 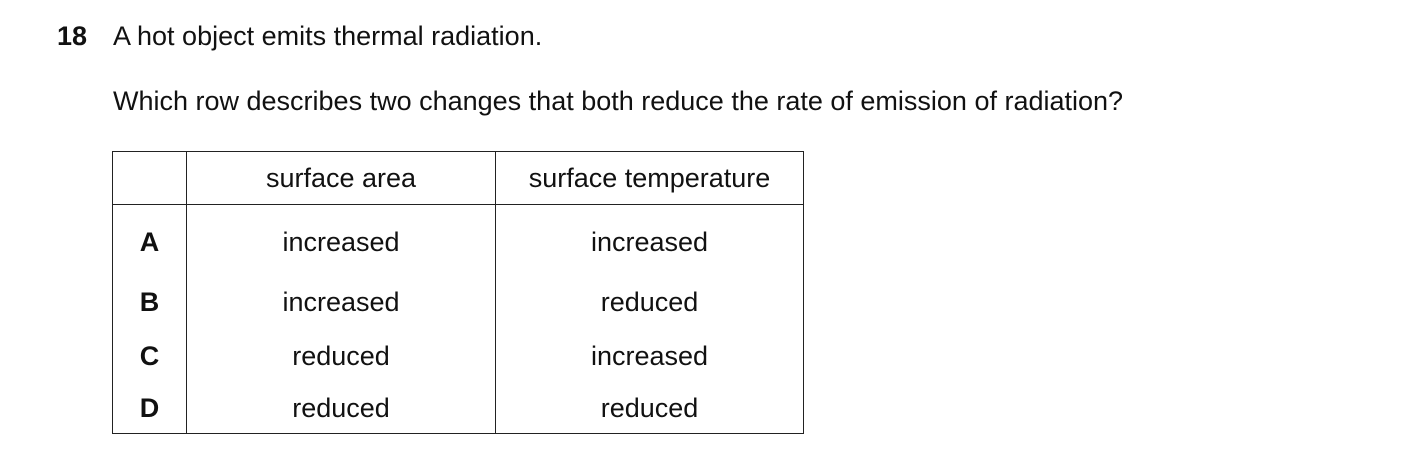 What do you see at coordinates (649, 178) in the screenshot?
I see `header-surface-temperature: surface temperature` at bounding box center [649, 178].